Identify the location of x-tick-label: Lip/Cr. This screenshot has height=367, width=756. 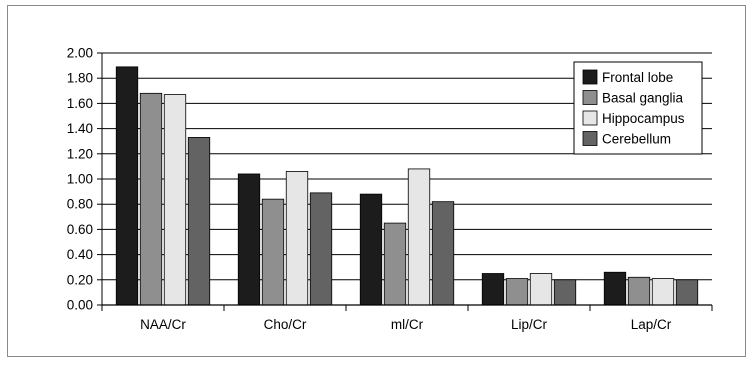
(529, 324).